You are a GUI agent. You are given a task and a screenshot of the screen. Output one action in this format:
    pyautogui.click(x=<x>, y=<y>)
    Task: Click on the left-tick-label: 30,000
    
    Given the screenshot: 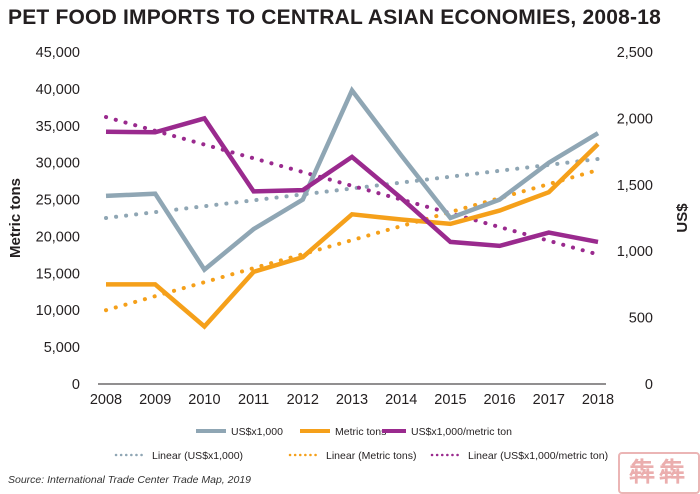 What is the action you would take?
    pyautogui.click(x=58, y=164)
    